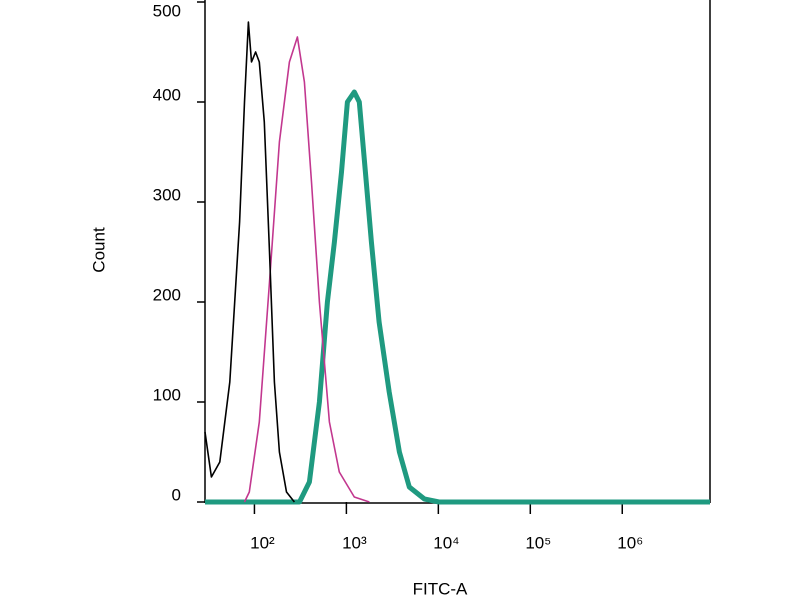 The image size is (800, 600). What do you see at coordinates (440, 588) in the screenshot?
I see `x-axis-label: FITC-A` at bounding box center [440, 588].